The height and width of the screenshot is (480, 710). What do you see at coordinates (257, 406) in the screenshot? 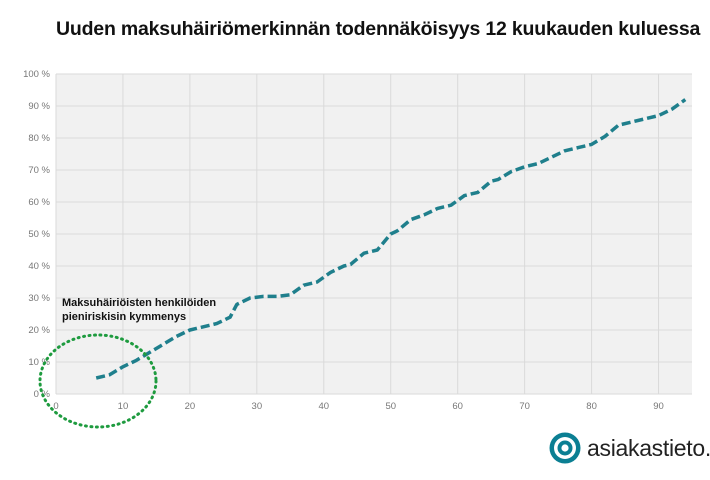
I see `x-tick-label: 30` at bounding box center [257, 406].